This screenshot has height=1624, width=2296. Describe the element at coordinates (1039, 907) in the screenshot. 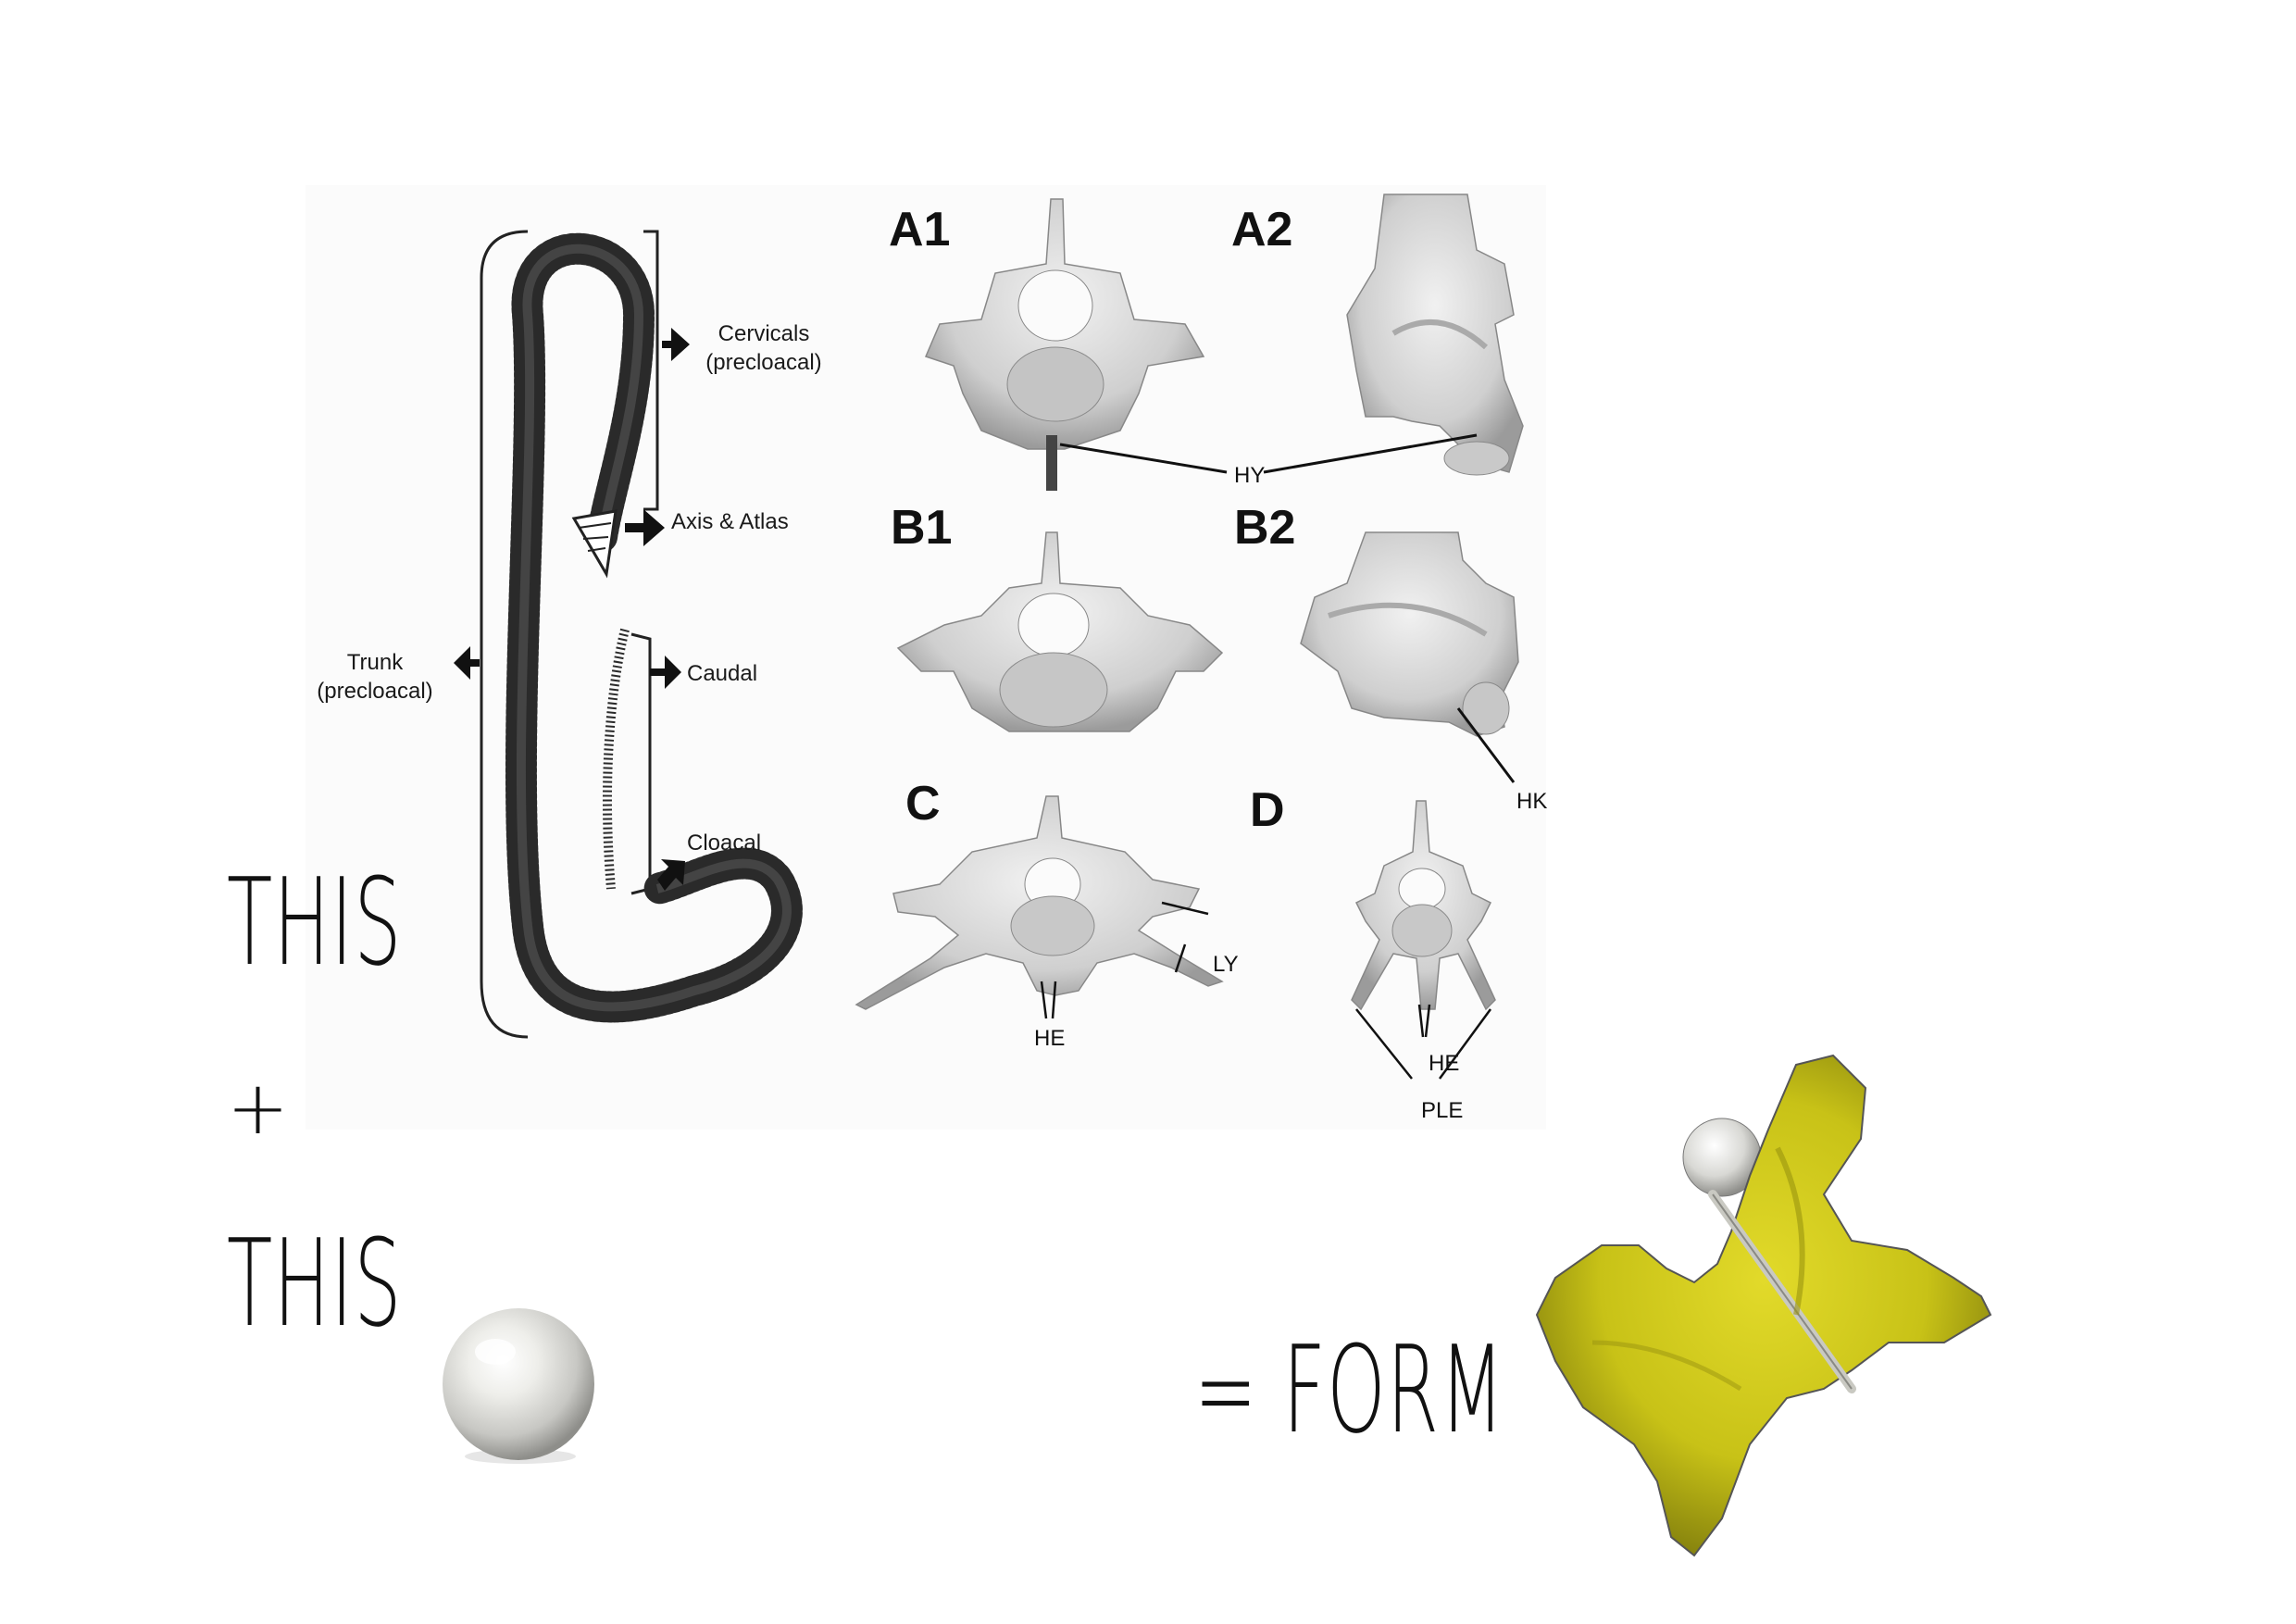

I see `vertebra-c` at that location.